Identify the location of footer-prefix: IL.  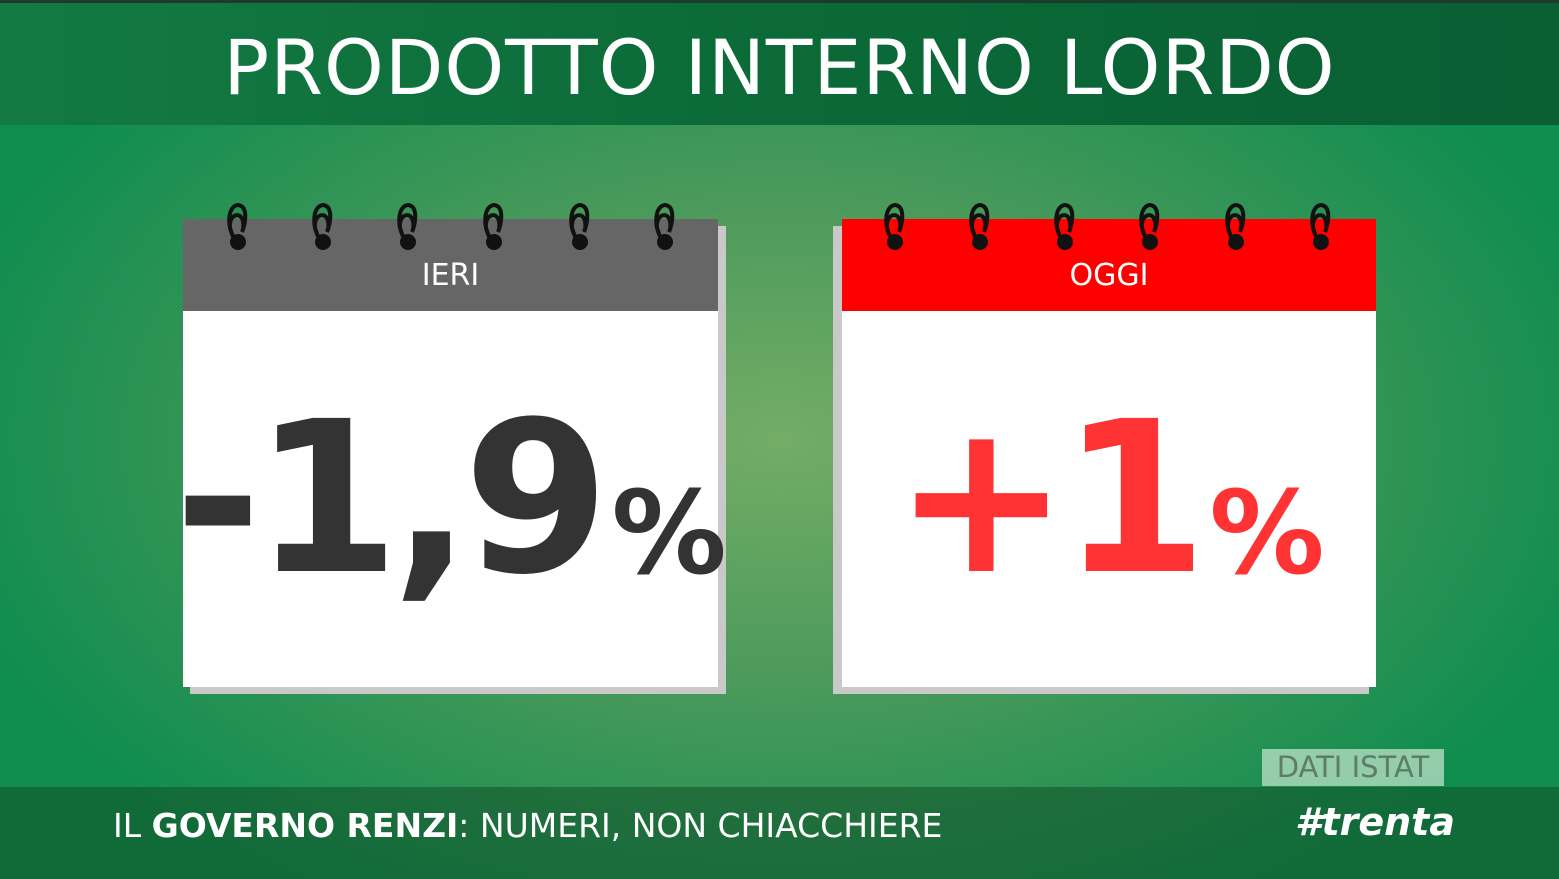
(132, 825).